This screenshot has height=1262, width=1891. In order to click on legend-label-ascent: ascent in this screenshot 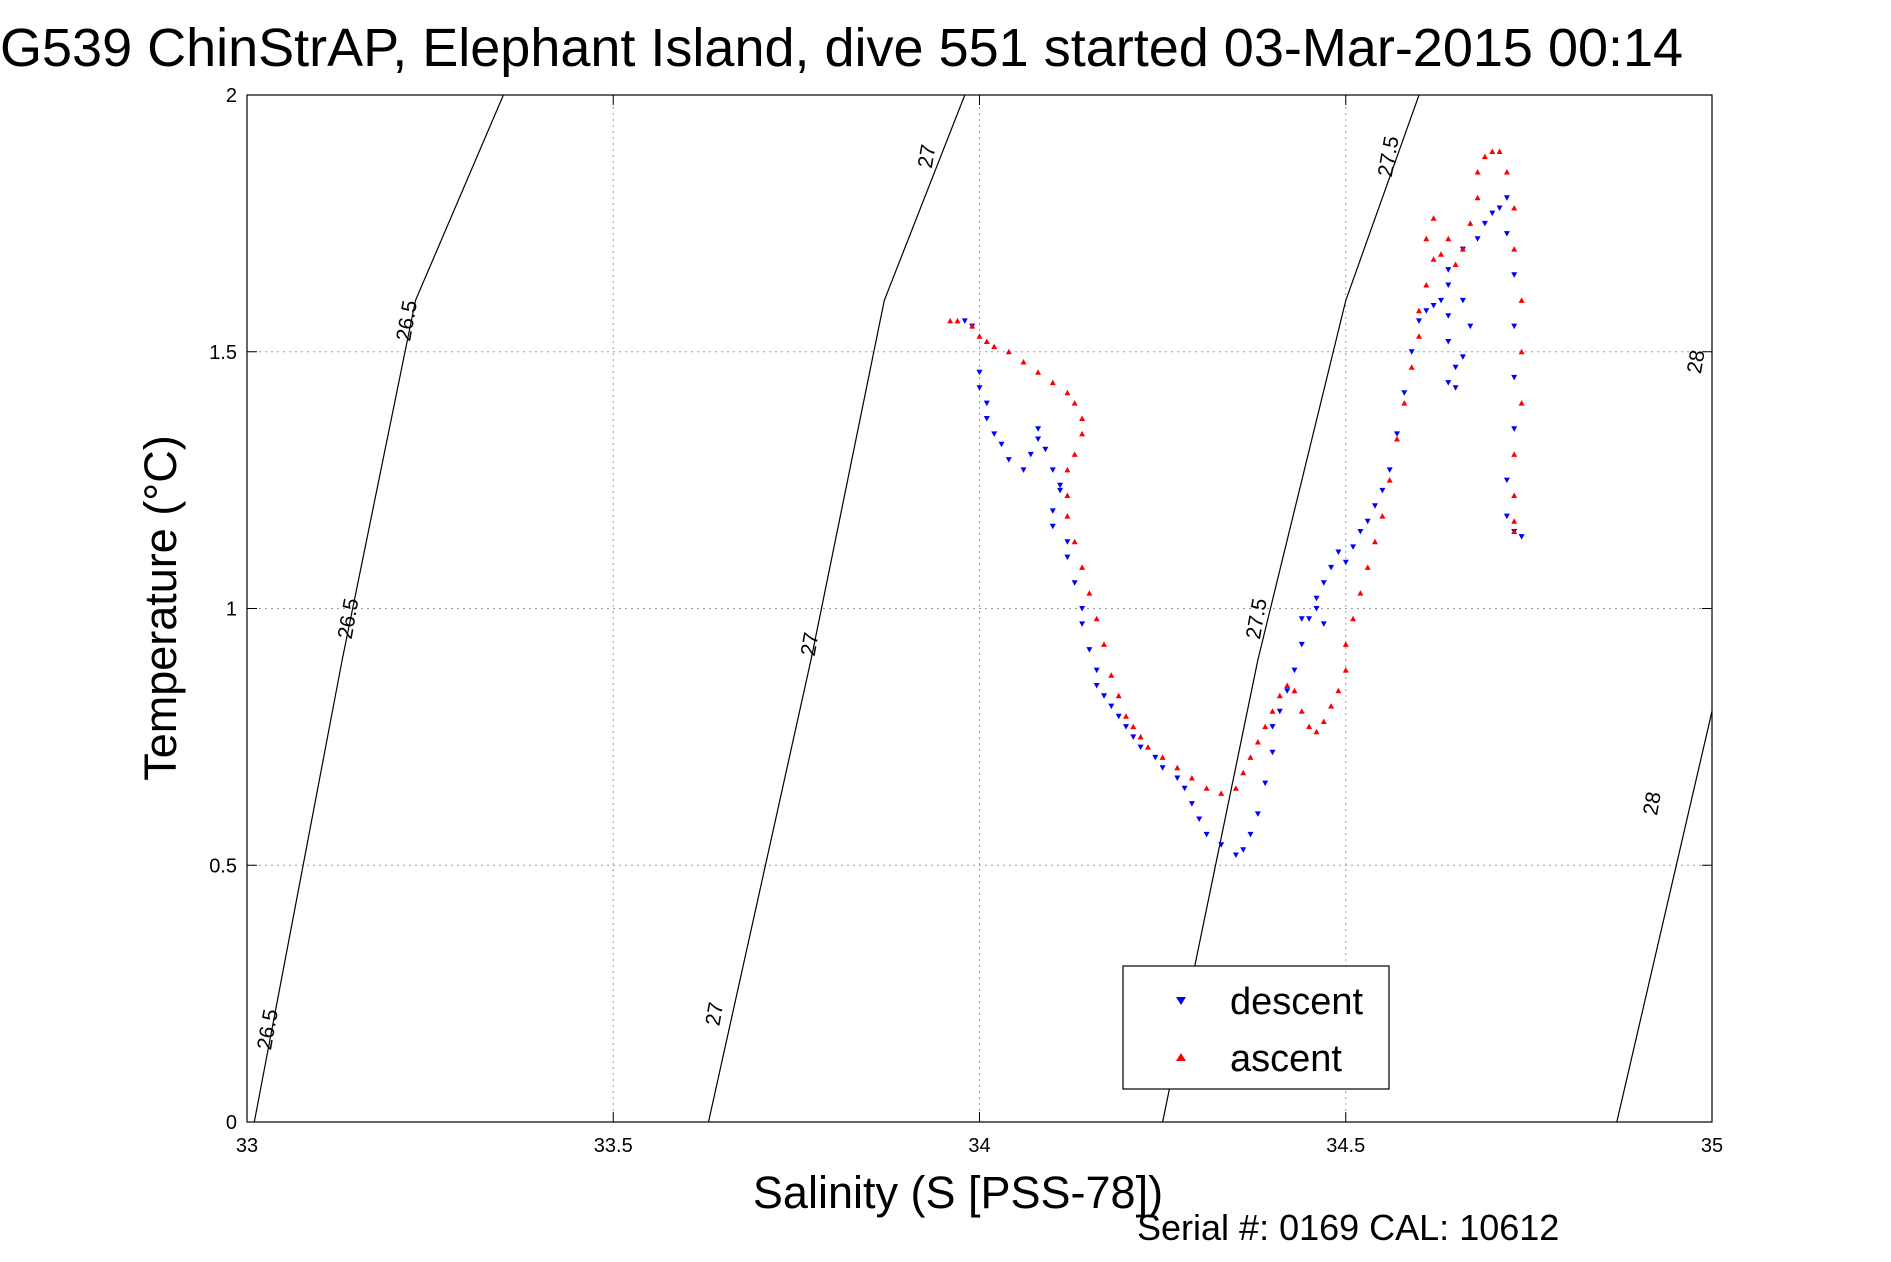, I will do `click(1286, 1059)`.